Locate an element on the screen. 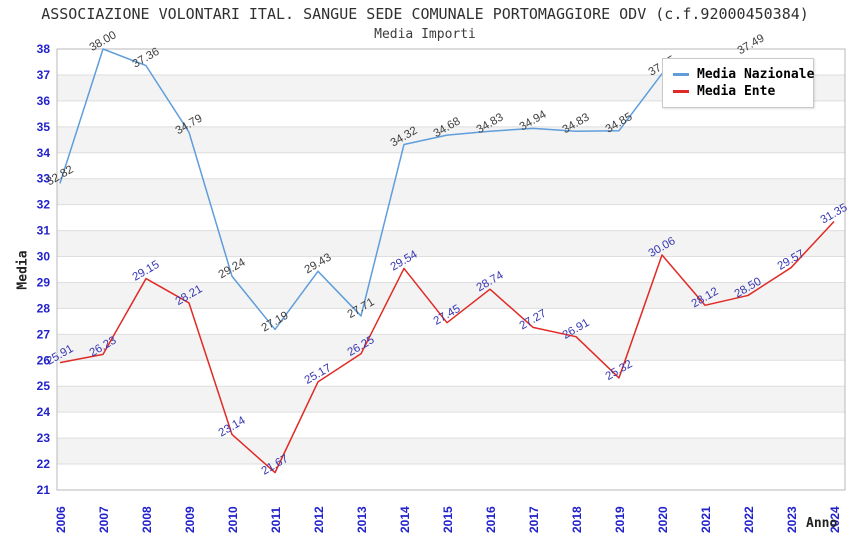 This screenshot has height=550, width=850. x-tick-label: 2015 is located at coordinates (448, 519).